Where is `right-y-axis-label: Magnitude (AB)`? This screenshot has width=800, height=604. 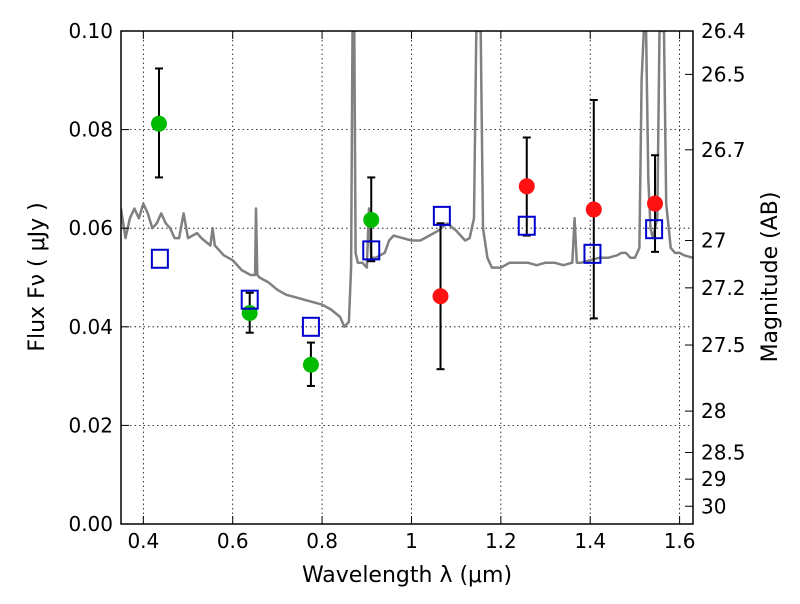 right-y-axis-label: Magnitude (AB) is located at coordinates (770, 277).